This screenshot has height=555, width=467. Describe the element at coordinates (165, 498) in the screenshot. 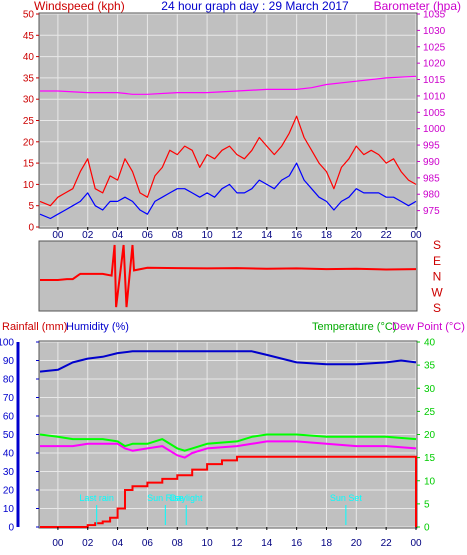

I see `annotation-label: Sun Rise` at that location.